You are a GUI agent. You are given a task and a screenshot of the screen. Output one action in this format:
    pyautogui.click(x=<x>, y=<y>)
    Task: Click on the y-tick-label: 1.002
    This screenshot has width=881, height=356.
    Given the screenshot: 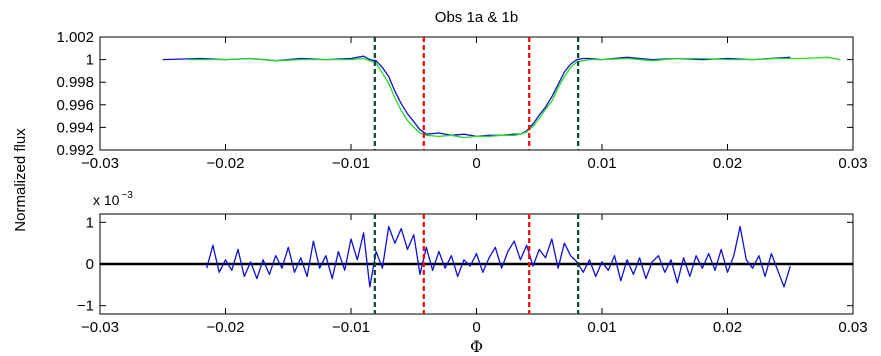 What is the action you would take?
    pyautogui.click(x=75, y=37)
    